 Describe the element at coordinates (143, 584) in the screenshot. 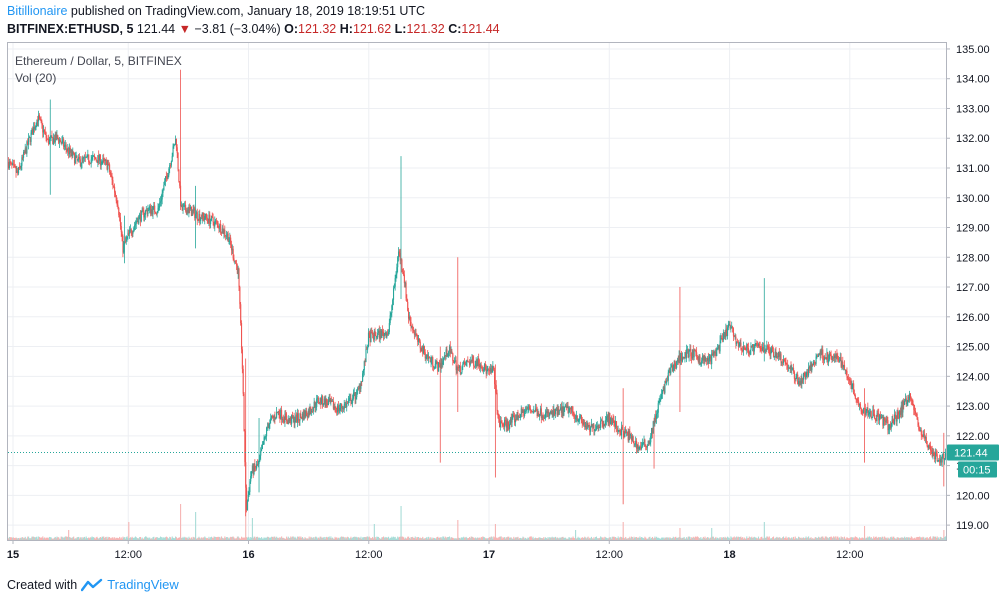

I see `tradingview-brand-link: TradingView` at that location.